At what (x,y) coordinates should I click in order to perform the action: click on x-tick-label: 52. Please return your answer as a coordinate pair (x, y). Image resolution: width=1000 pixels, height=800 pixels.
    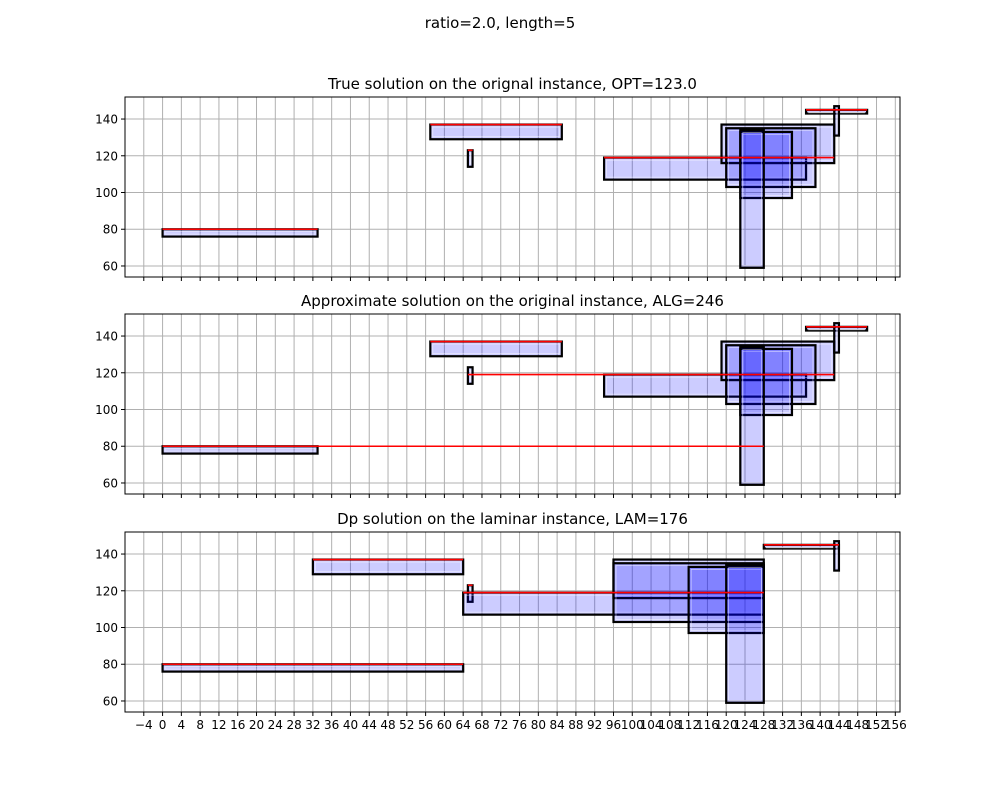
    Looking at the image, I should click on (406, 725).